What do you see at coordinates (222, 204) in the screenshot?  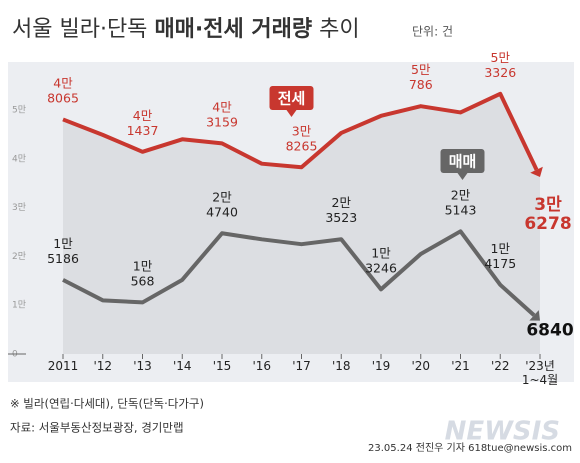 I see `value-label: 2만 4740` at bounding box center [222, 204].